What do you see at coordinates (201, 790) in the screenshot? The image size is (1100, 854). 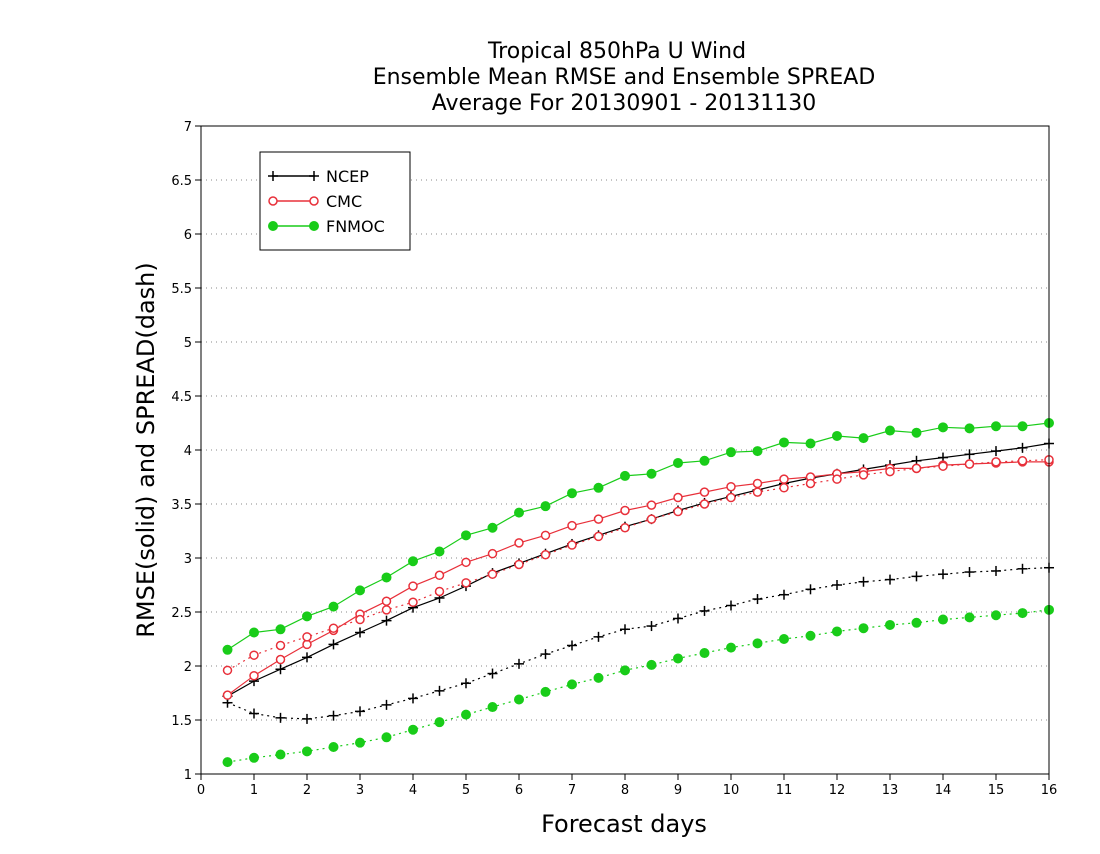 I see `x-tick-label: 0` at bounding box center [201, 790].